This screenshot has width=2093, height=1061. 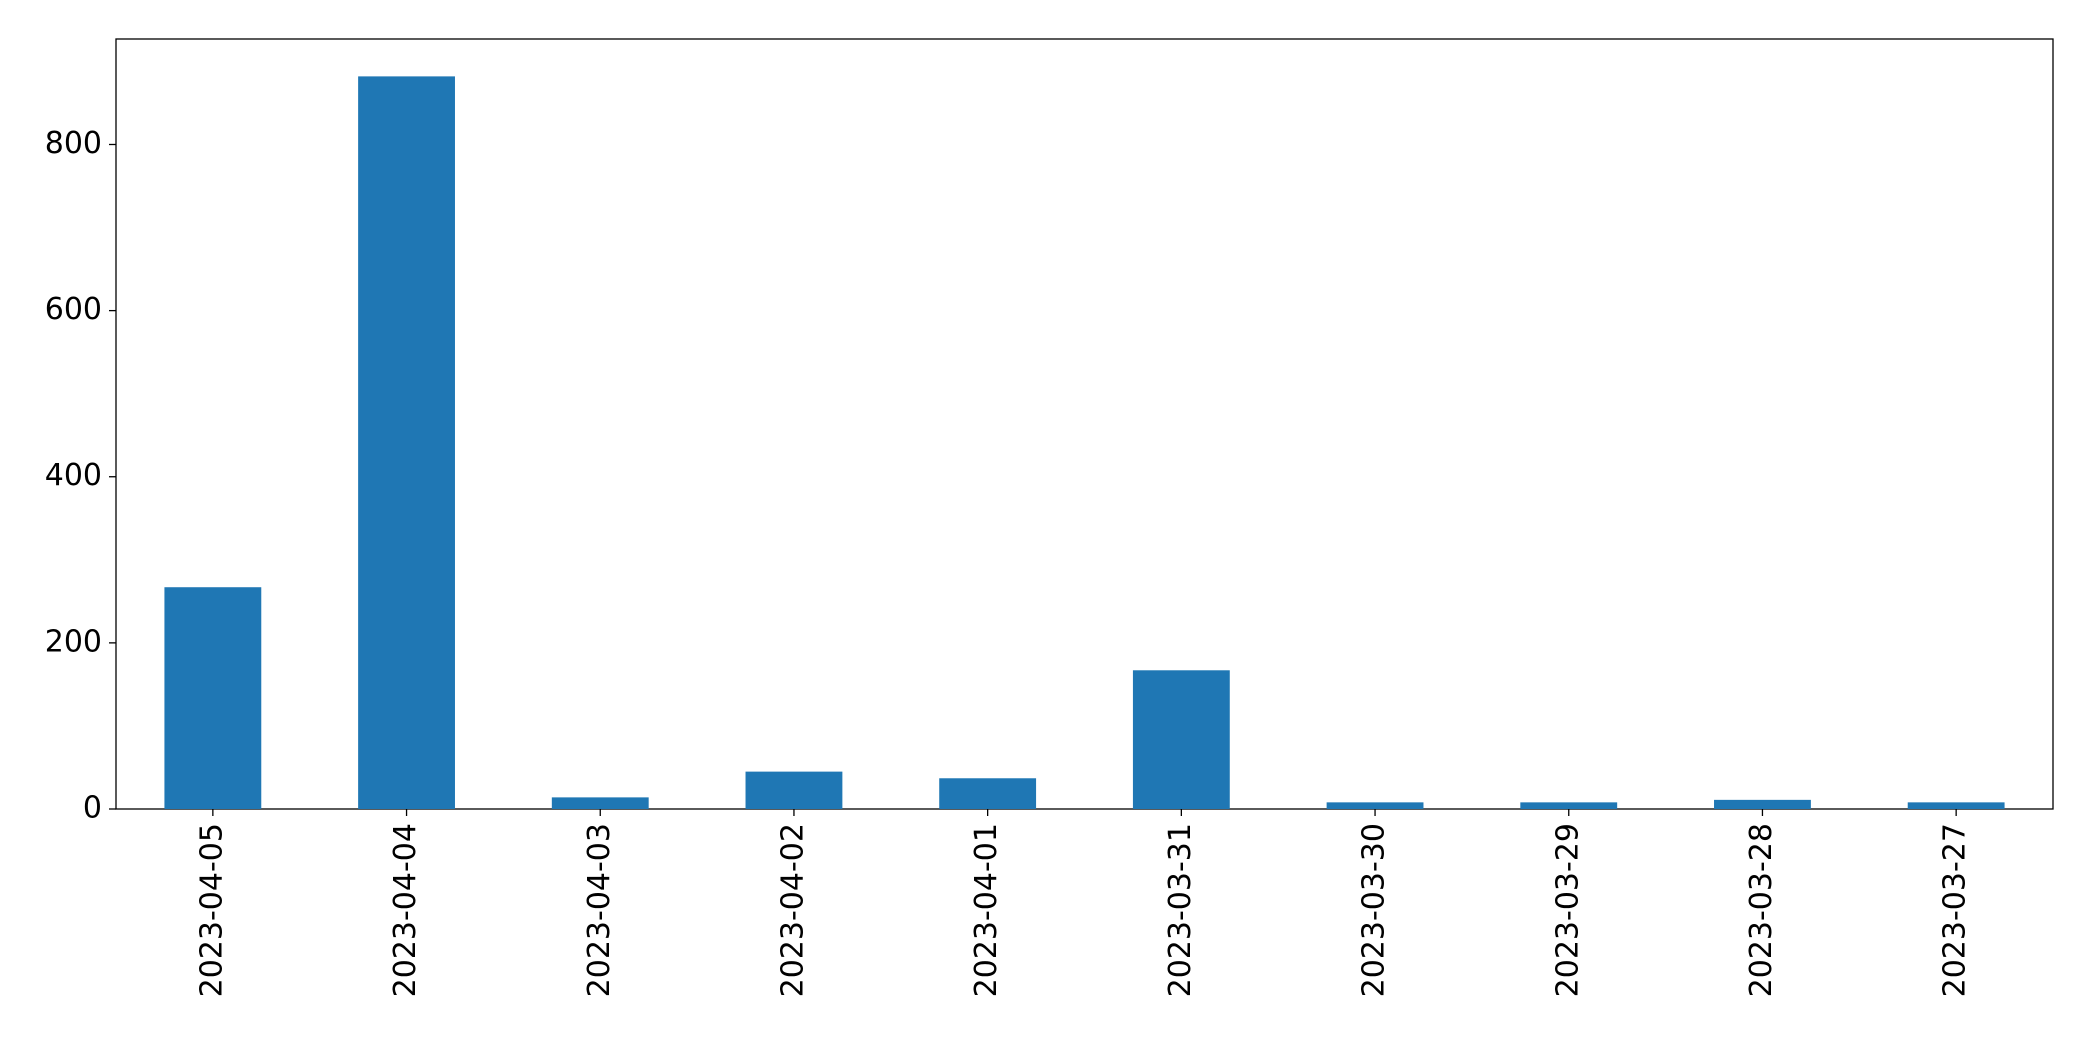 What do you see at coordinates (405, 910) in the screenshot?
I see `x-tick-label: 2023-04-04` at bounding box center [405, 910].